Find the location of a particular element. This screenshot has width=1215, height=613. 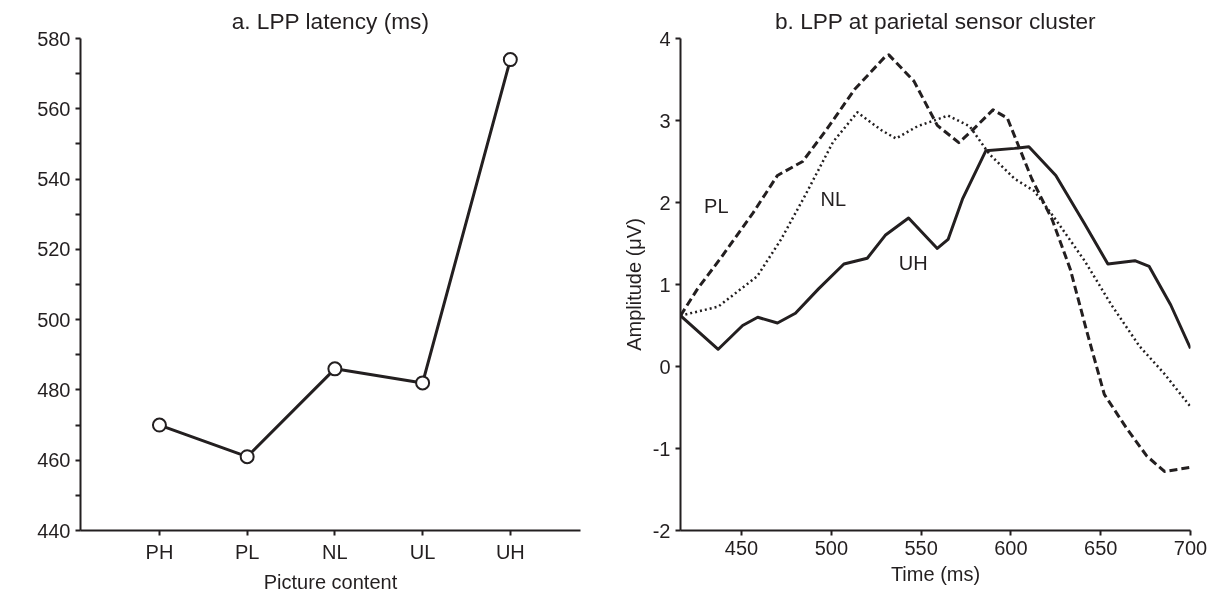

y-tick-label: 1 is located at coordinates (665, 284).